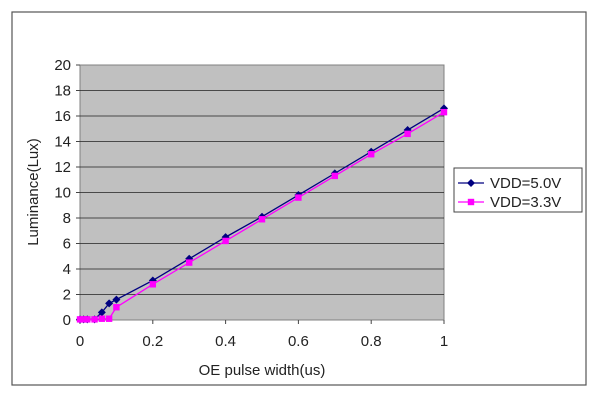 The width and height of the screenshot is (600, 412). I want to click on x-tick-label: 0.6, so click(298, 341).